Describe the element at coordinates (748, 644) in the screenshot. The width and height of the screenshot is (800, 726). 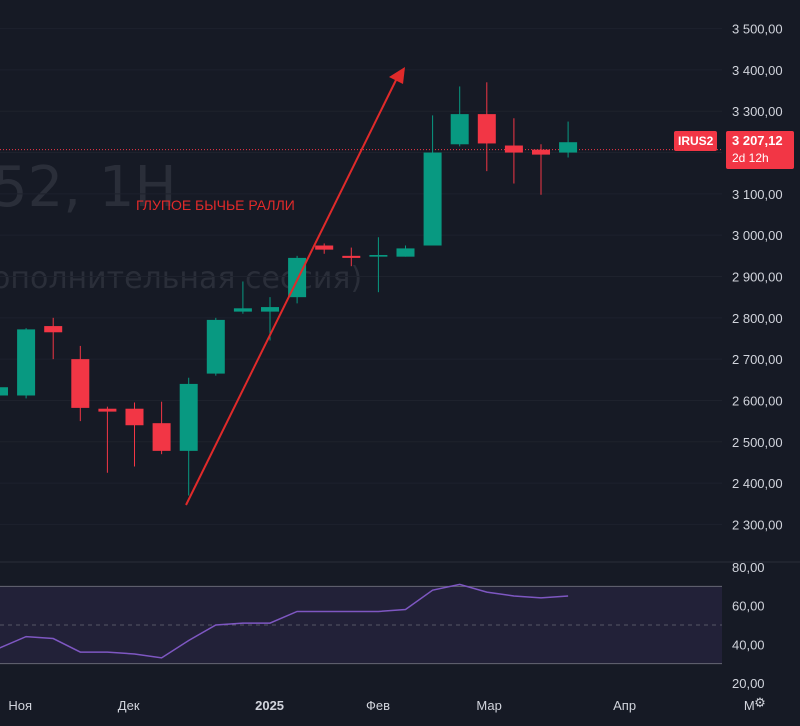
I see `rsi-tick-label: 40,00` at that location.